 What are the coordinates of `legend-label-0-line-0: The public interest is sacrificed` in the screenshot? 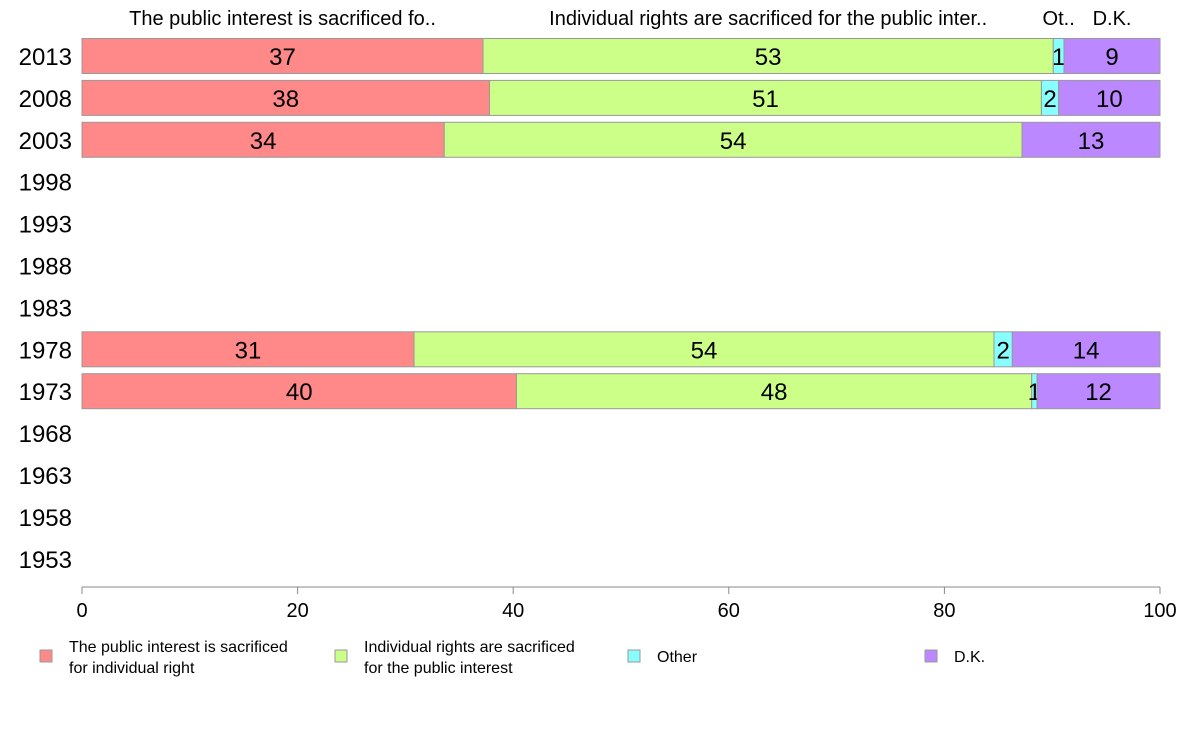 It's located at (178, 647).